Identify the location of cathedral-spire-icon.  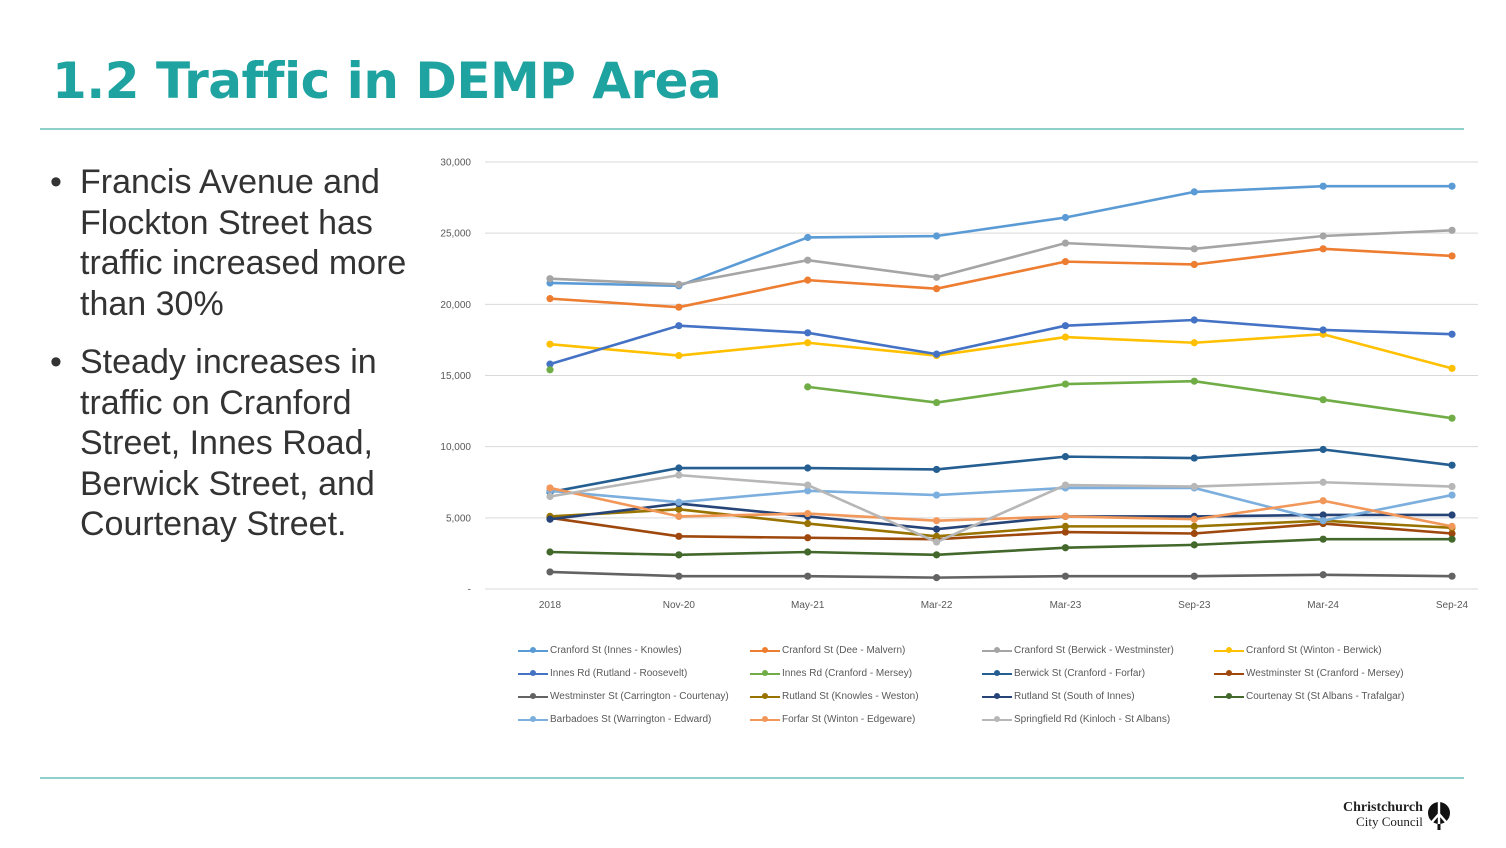
(1438, 815).